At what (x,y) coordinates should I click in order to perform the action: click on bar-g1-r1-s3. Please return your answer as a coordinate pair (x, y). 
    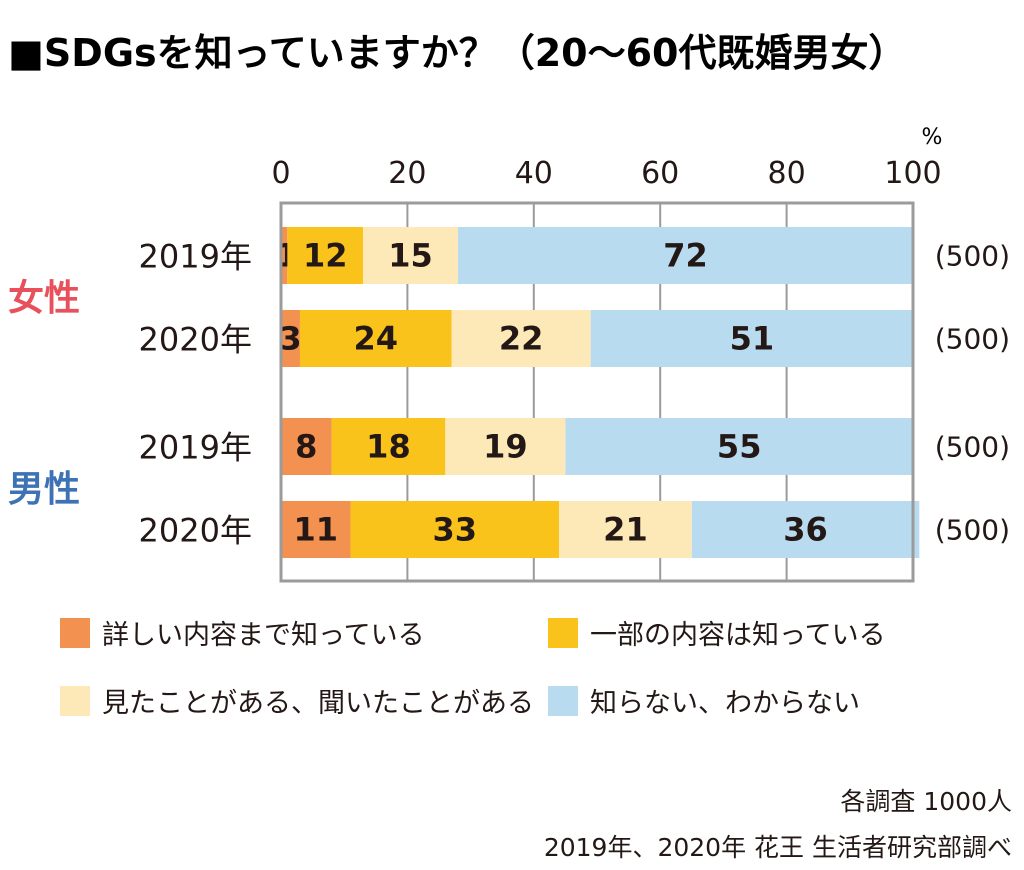
    Looking at the image, I should click on (805, 529).